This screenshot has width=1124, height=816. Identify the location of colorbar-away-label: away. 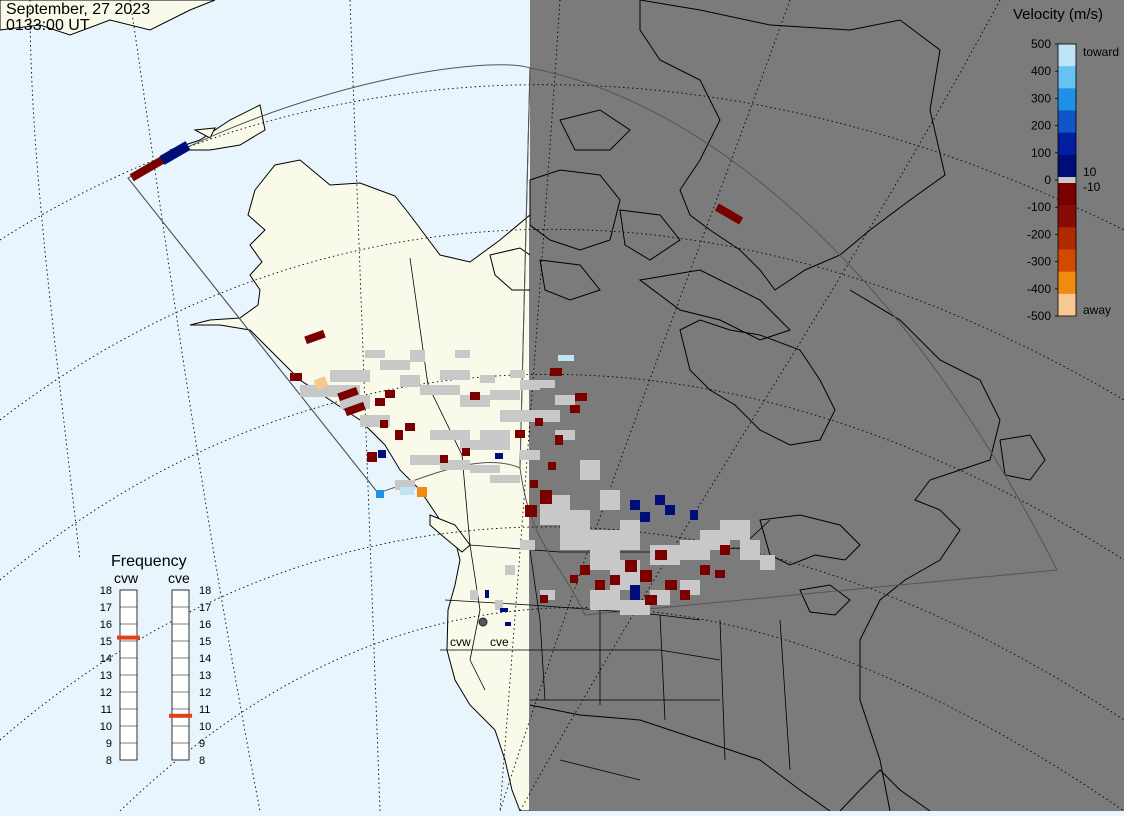
(1097, 310).